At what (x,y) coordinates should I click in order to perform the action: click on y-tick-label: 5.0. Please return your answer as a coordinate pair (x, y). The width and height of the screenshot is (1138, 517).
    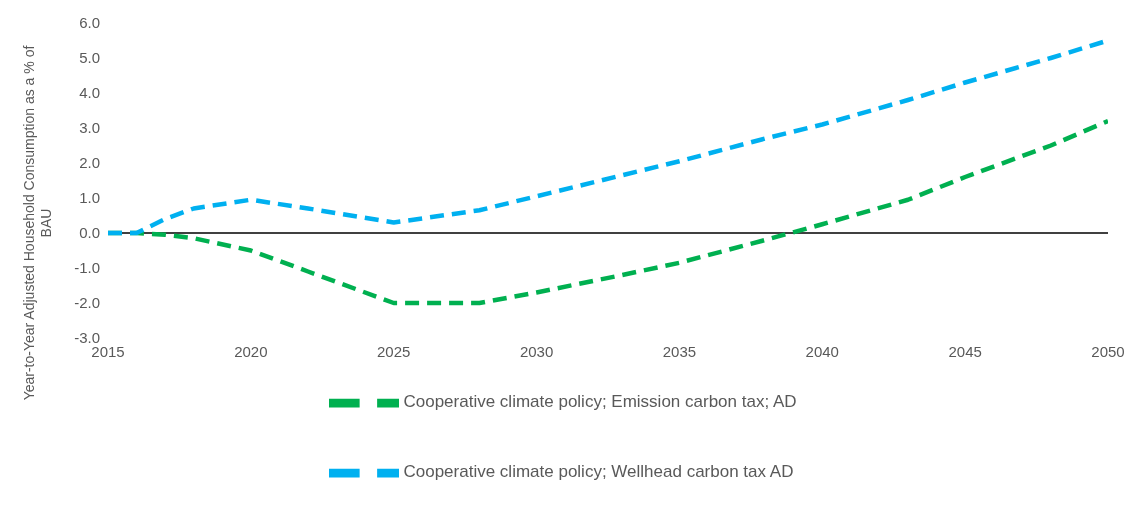
    Looking at the image, I should click on (89, 58).